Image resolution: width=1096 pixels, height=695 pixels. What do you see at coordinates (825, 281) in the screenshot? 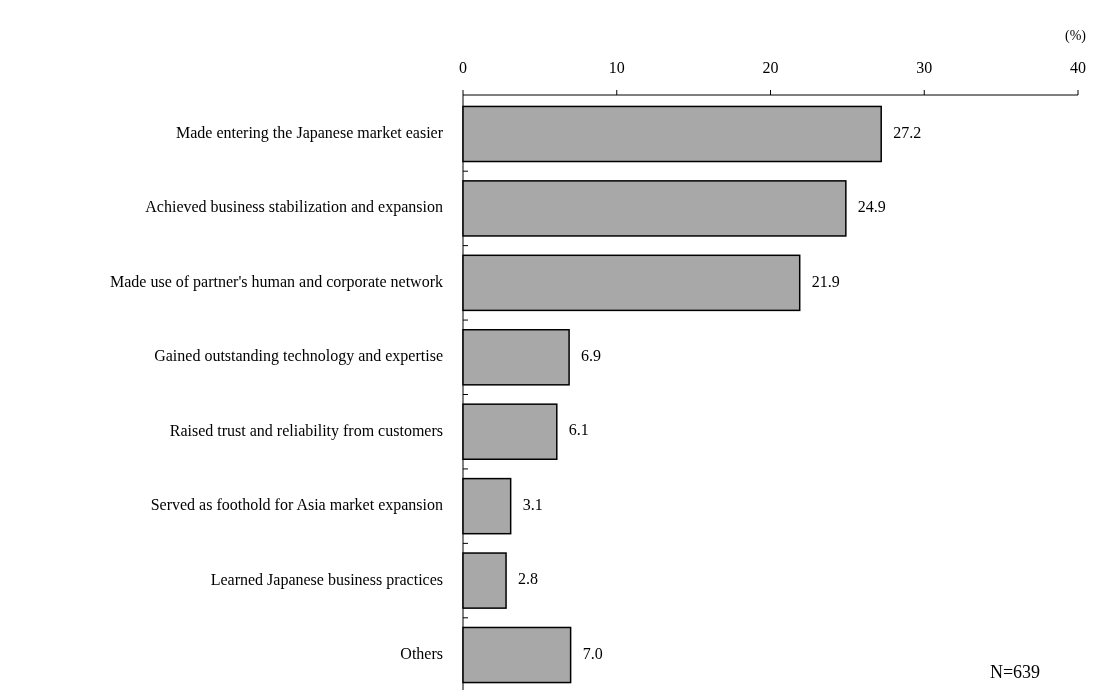
I see `data-label: 21.9` at bounding box center [825, 281].